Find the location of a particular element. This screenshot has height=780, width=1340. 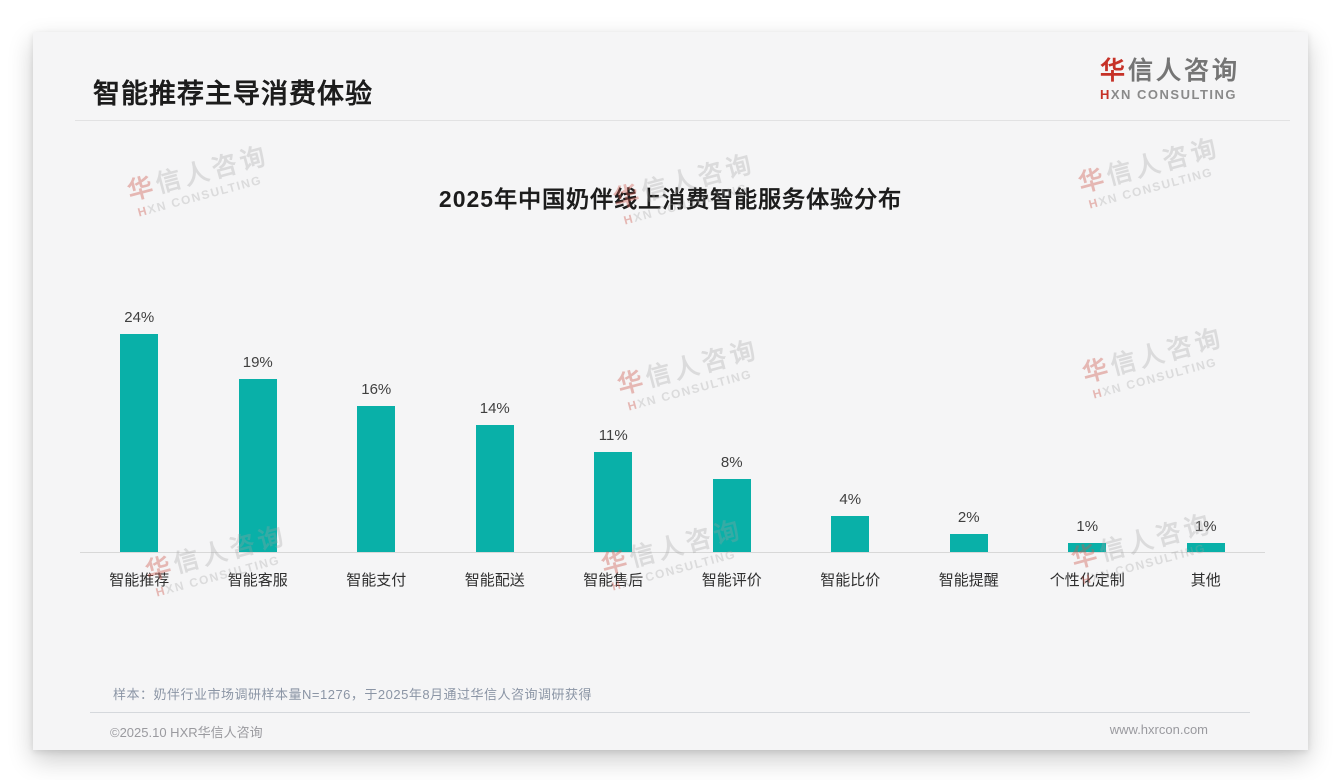

logo-zh-text: 信人咨询 is located at coordinates (1183, 71).